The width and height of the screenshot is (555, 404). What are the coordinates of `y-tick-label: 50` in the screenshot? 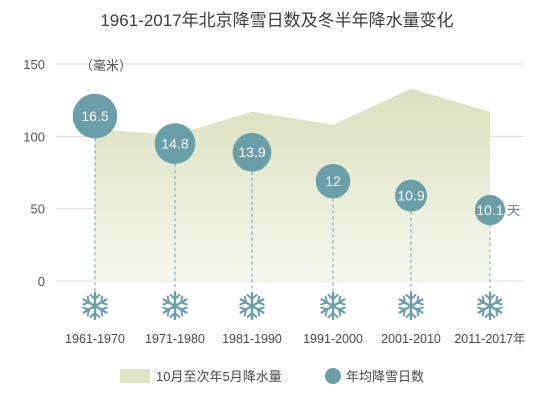 It's located at (38, 209).